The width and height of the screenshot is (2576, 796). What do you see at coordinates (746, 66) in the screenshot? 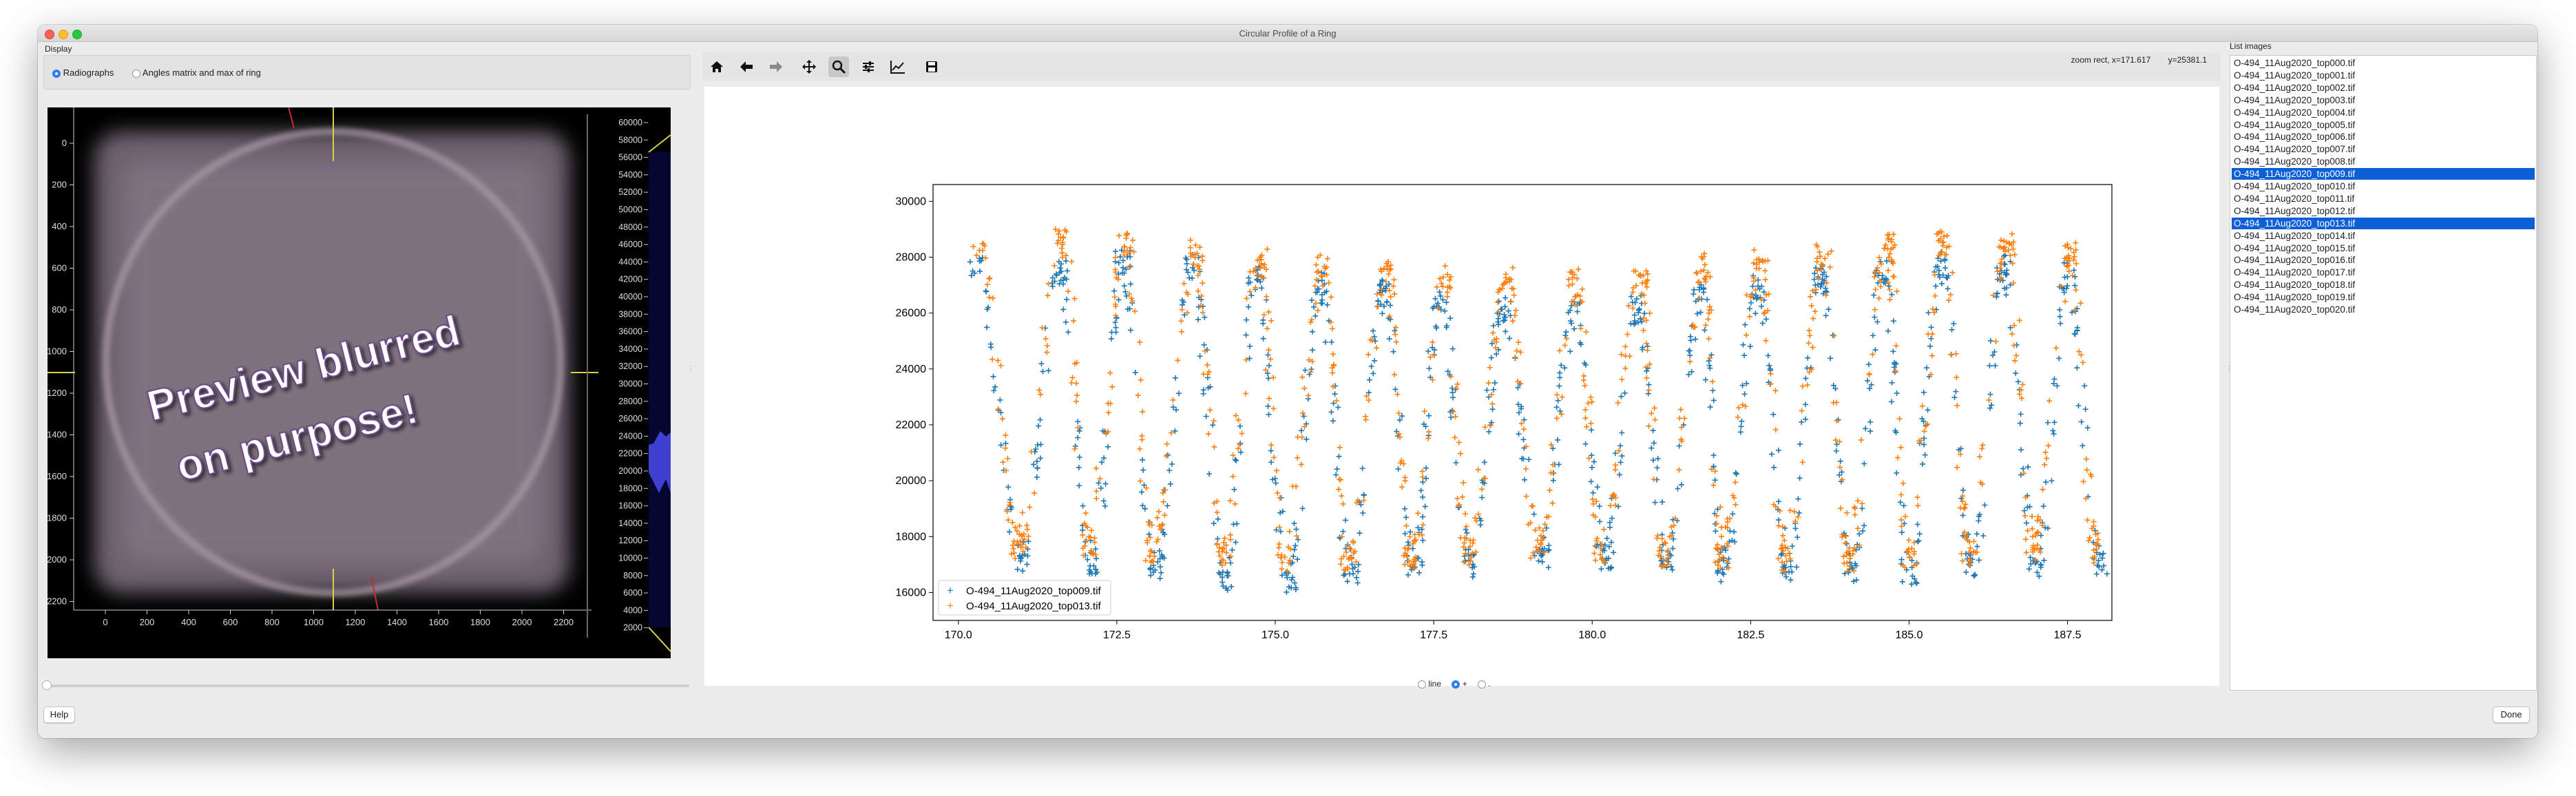
I see `back-button` at bounding box center [746, 66].